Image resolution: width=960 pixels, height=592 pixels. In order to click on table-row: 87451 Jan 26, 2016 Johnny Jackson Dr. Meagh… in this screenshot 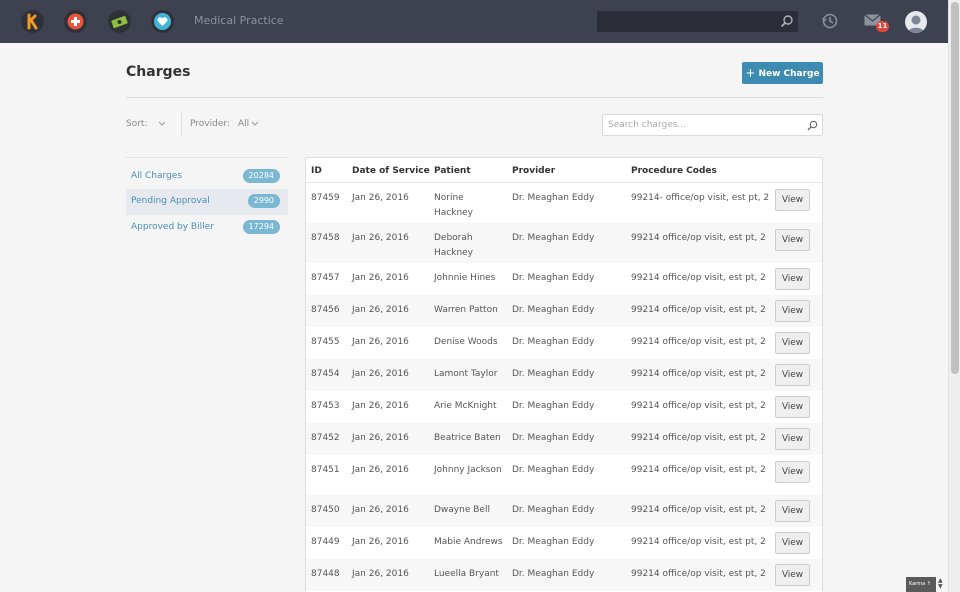, I will do `click(564, 475)`.